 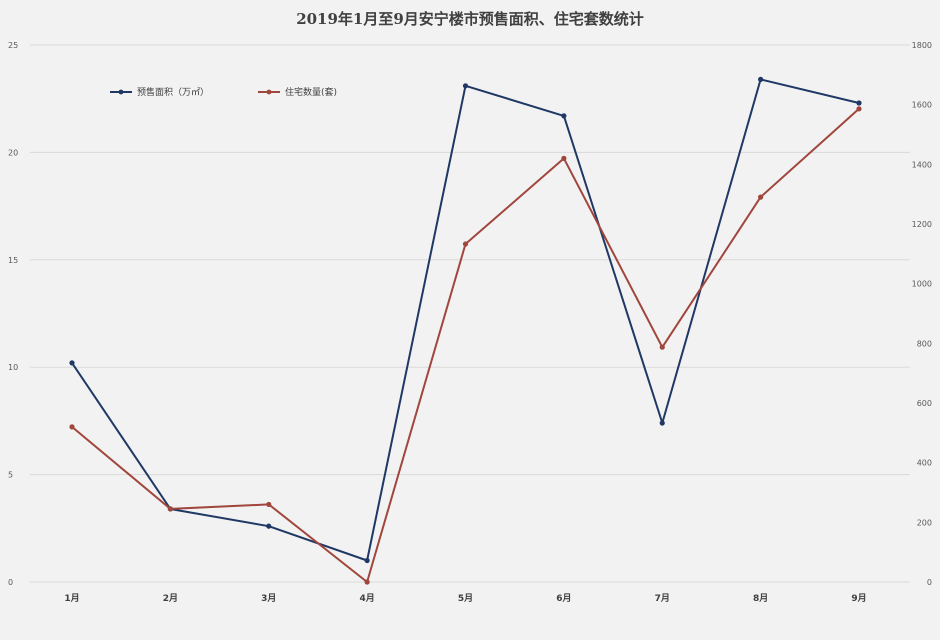 I want to click on right-tick-label: 1400, so click(x=922, y=164).